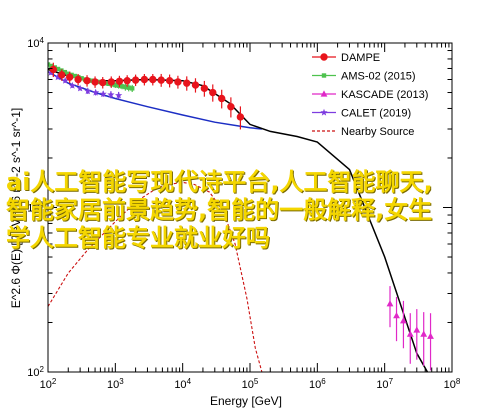 The height and width of the screenshot is (414, 500). I want to click on legend-item: DAMPE, so click(346, 58).